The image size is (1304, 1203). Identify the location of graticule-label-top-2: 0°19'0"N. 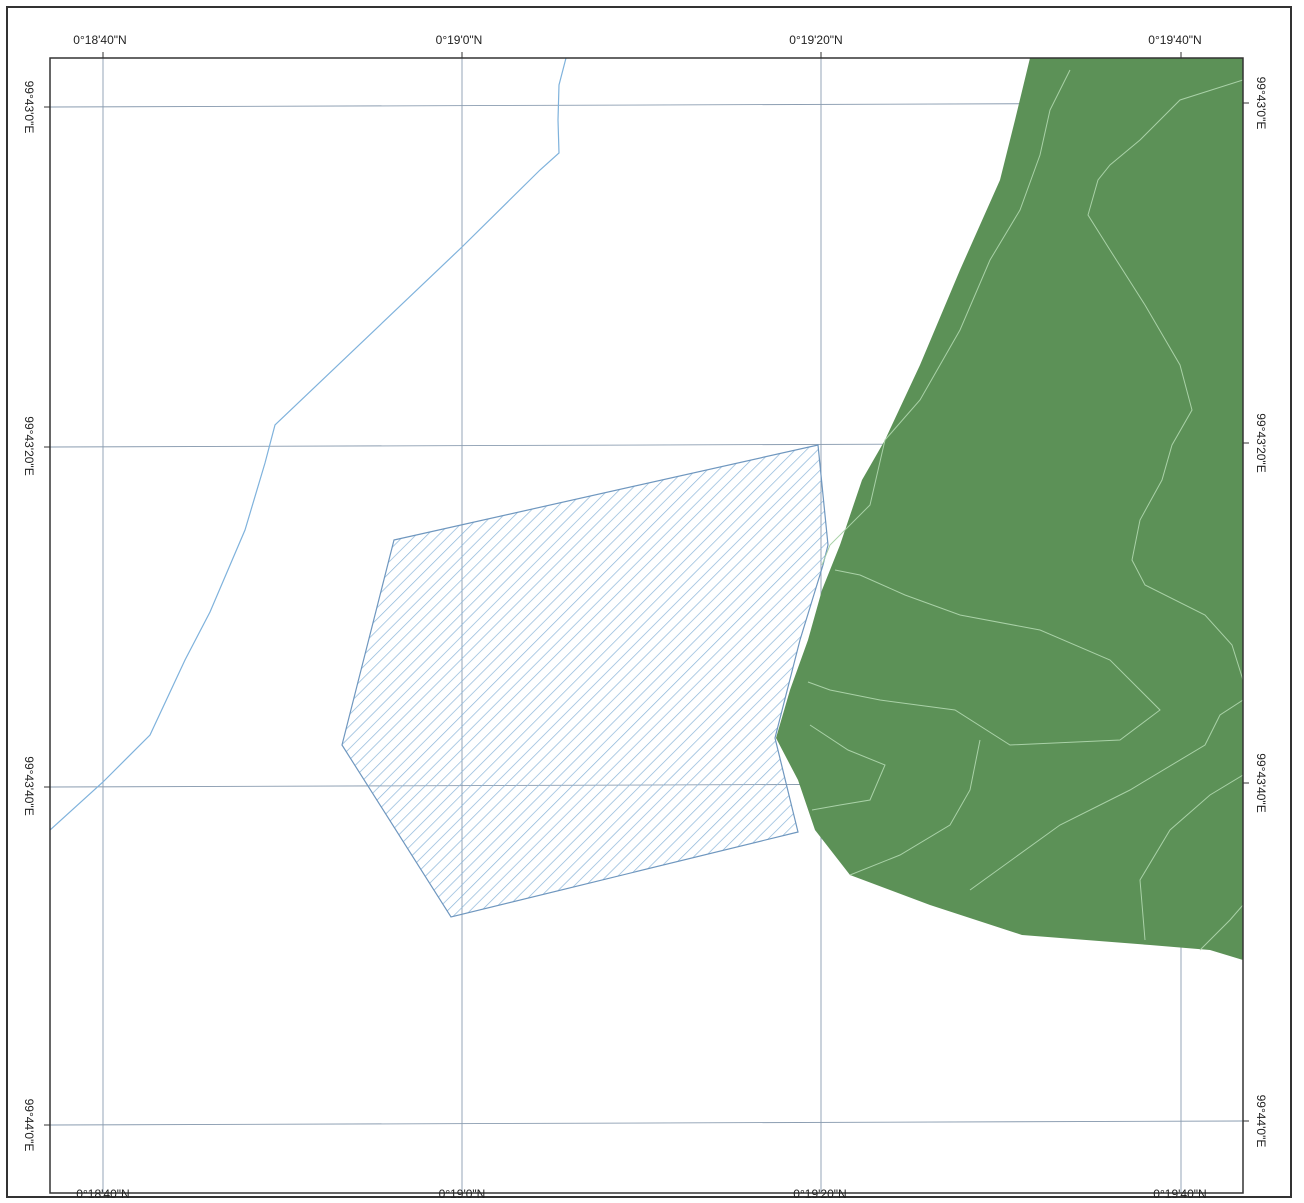
(459, 40).